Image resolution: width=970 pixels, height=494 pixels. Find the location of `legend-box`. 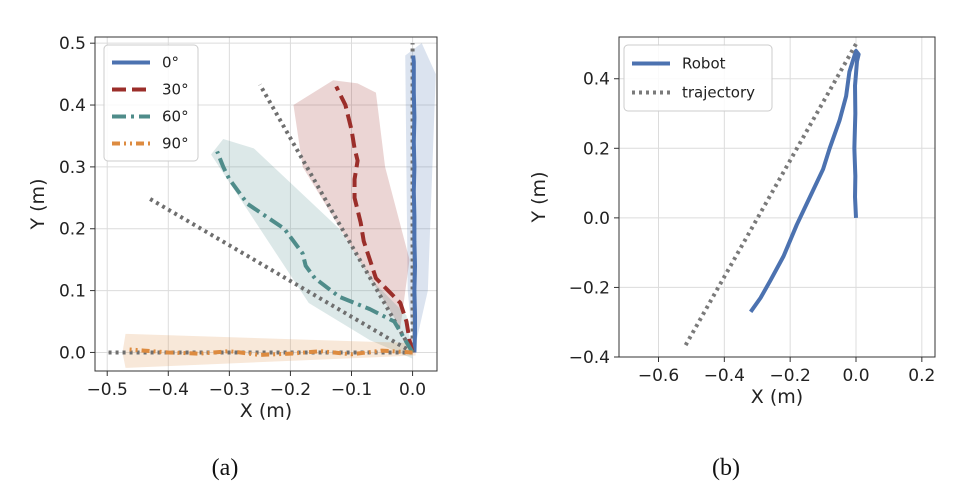

legend-box is located at coordinates (151, 103).